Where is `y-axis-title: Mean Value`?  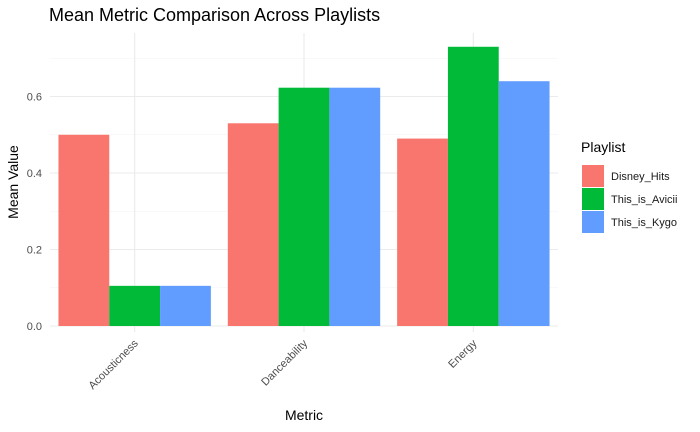 y-axis-title: Mean Value is located at coordinates (13, 182).